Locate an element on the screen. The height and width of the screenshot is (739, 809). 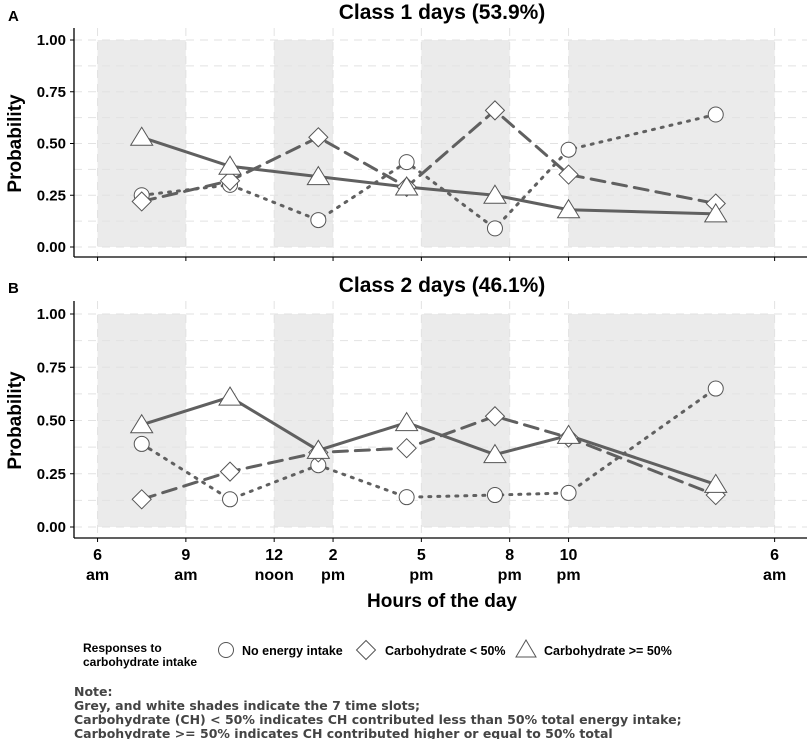
legend-label-no-energy: No energy intake is located at coordinates (292, 651).